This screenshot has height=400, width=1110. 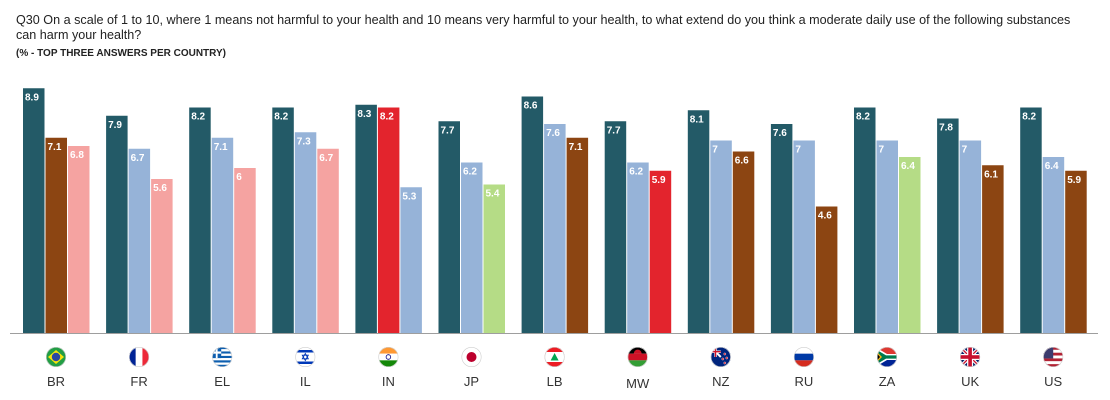 What do you see at coordinates (720, 381) in the screenshot?
I see `category-label: NZ` at bounding box center [720, 381].